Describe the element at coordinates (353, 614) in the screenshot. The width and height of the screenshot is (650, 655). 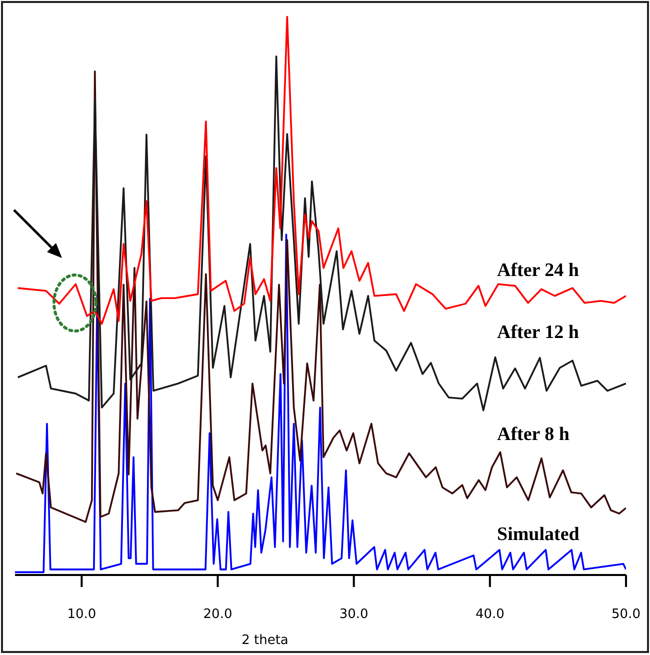
I see `x-tick-label: 30.0` at that location.